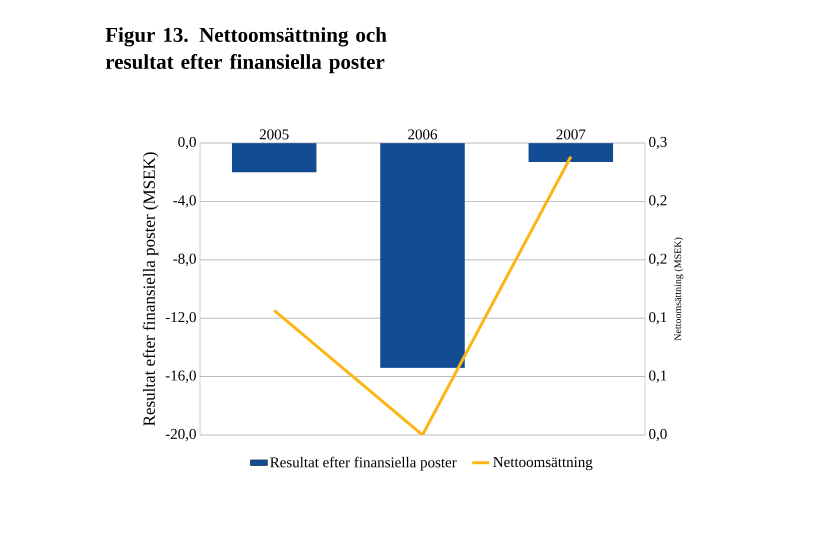 This screenshot has width=838, height=545. Describe the element at coordinates (423, 134) in the screenshot. I see `x-tick-label: 2006` at that location.